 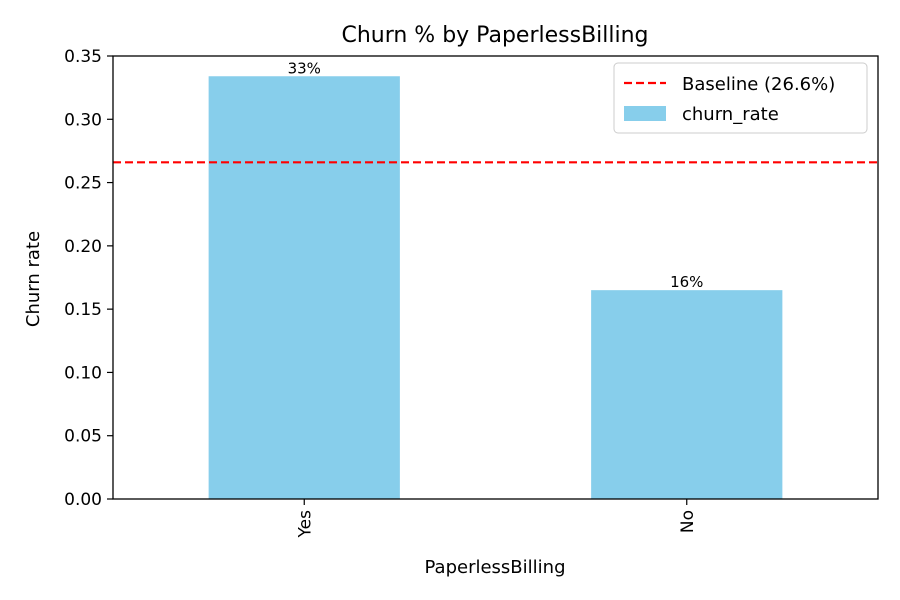 I want to click on data-label-no: 16%, so click(x=686, y=282).